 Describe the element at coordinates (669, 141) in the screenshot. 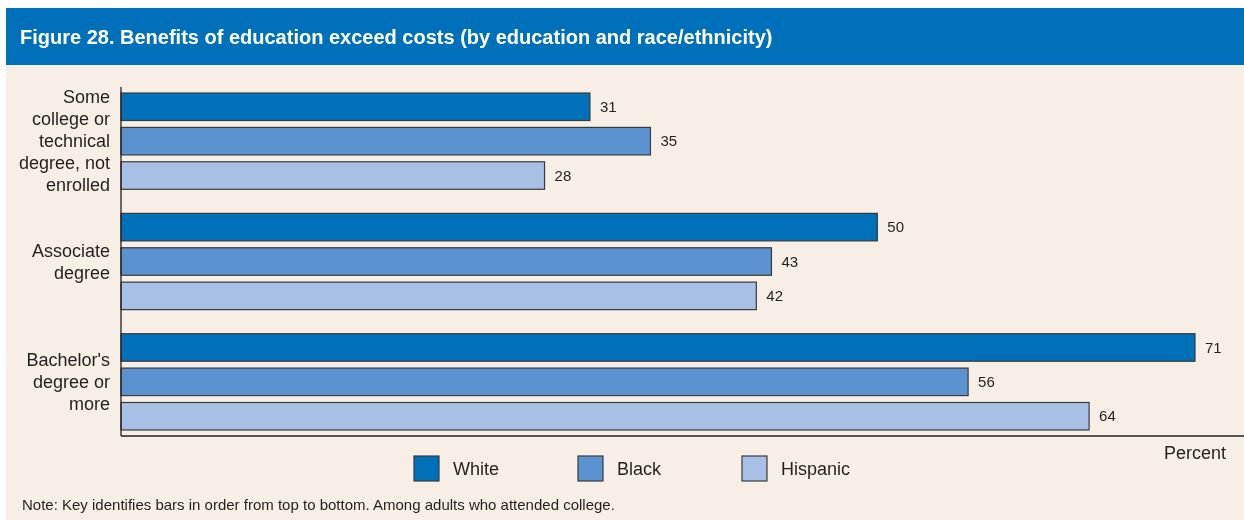

I see `data-label: 35` at that location.